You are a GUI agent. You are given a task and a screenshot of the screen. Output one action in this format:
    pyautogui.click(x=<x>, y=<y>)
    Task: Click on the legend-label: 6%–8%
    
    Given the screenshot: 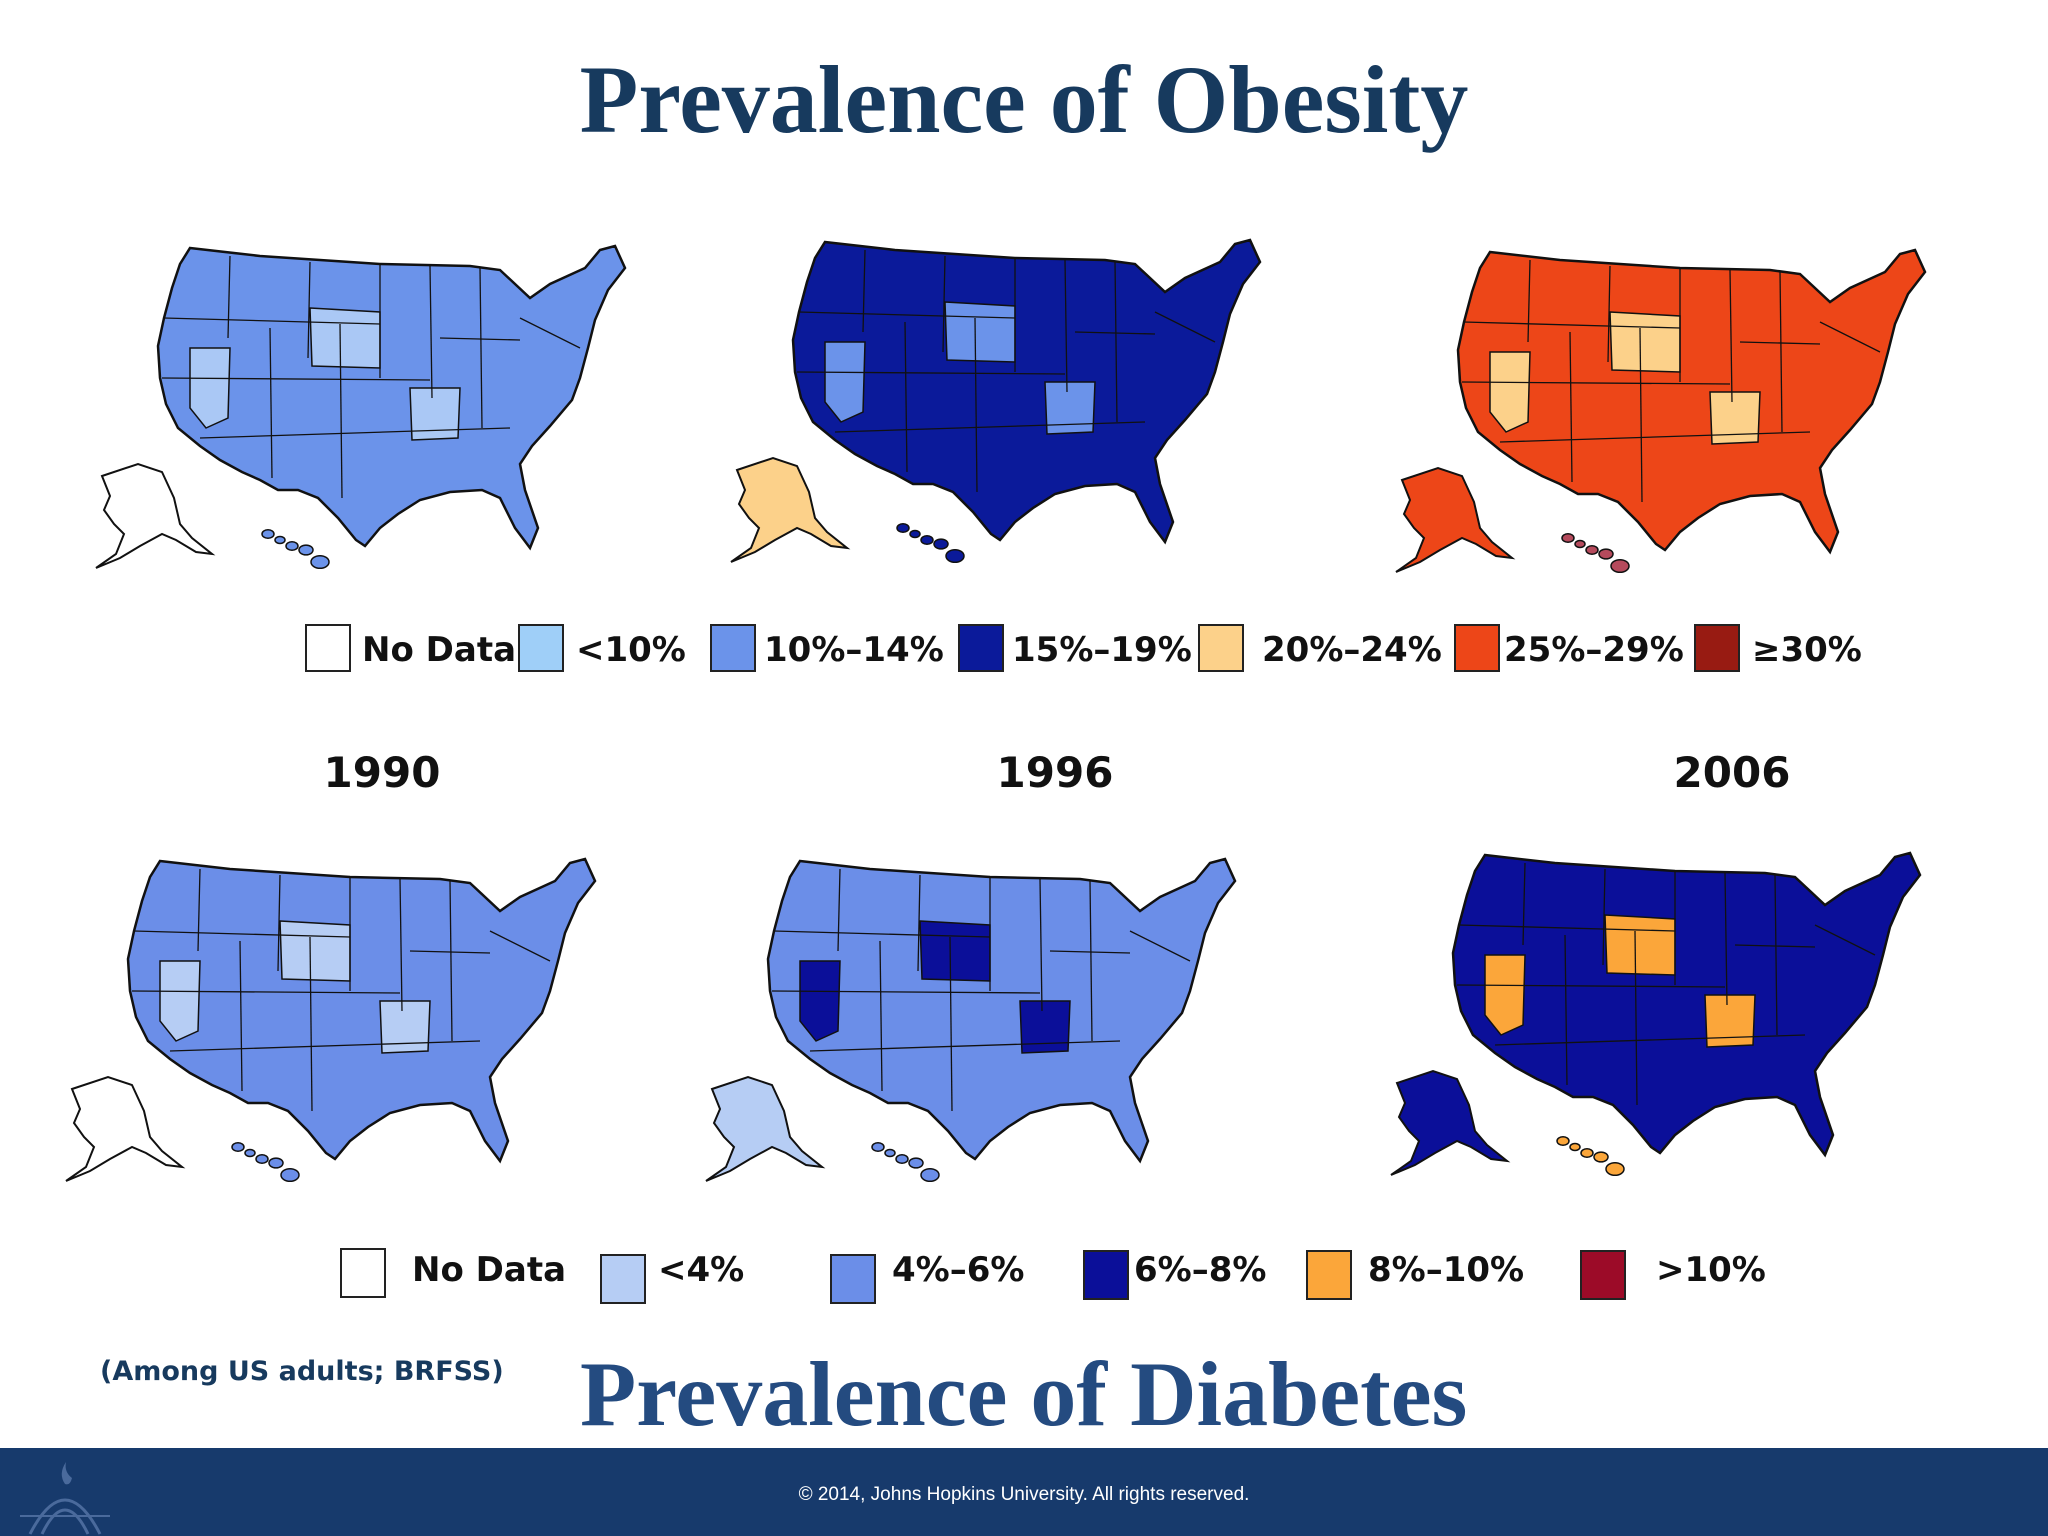 What is the action you would take?
    pyautogui.click(x=1200, y=1270)
    